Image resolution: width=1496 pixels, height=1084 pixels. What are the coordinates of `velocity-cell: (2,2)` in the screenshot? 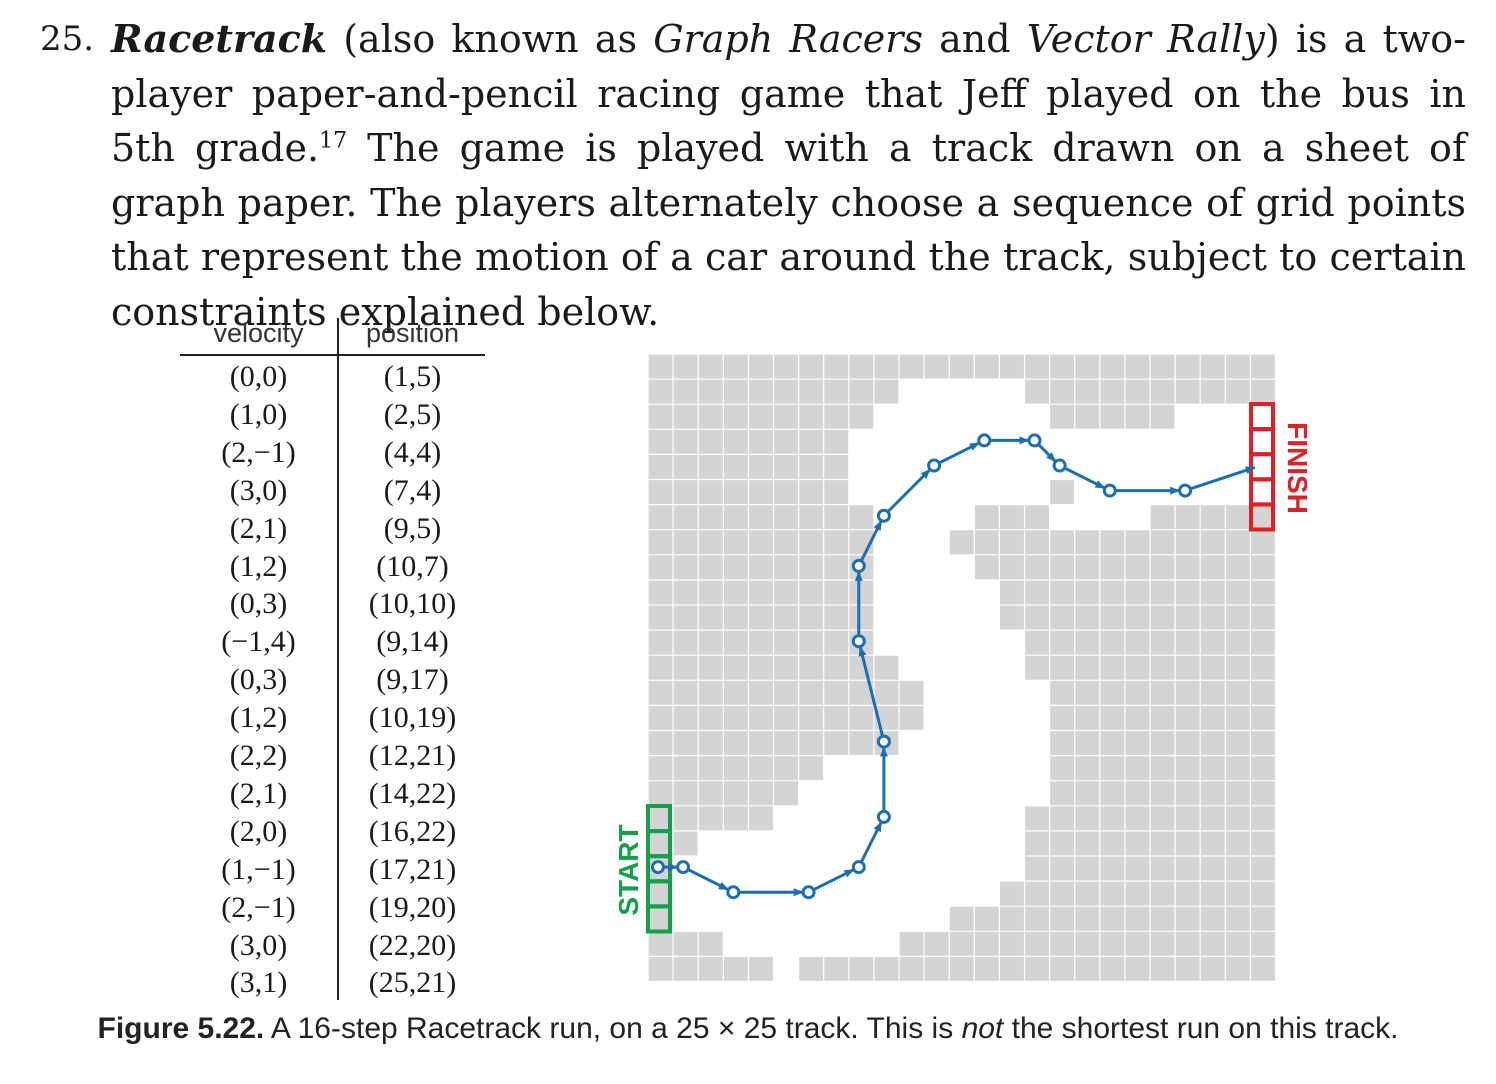 It's located at (258, 755).